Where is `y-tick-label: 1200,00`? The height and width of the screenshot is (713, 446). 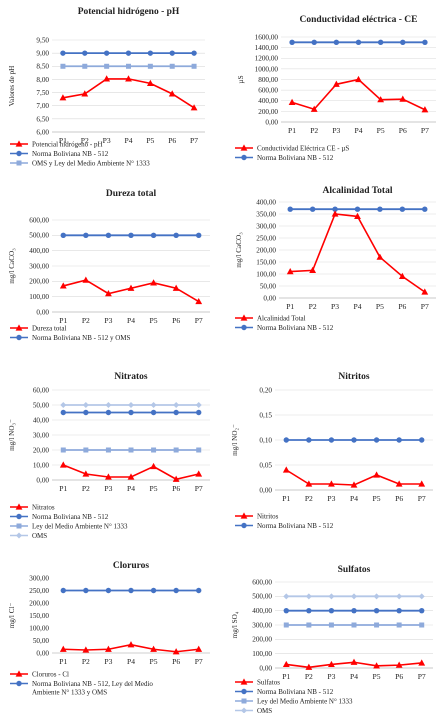 y-tick-label: 1200,00 is located at coordinates (267, 59).